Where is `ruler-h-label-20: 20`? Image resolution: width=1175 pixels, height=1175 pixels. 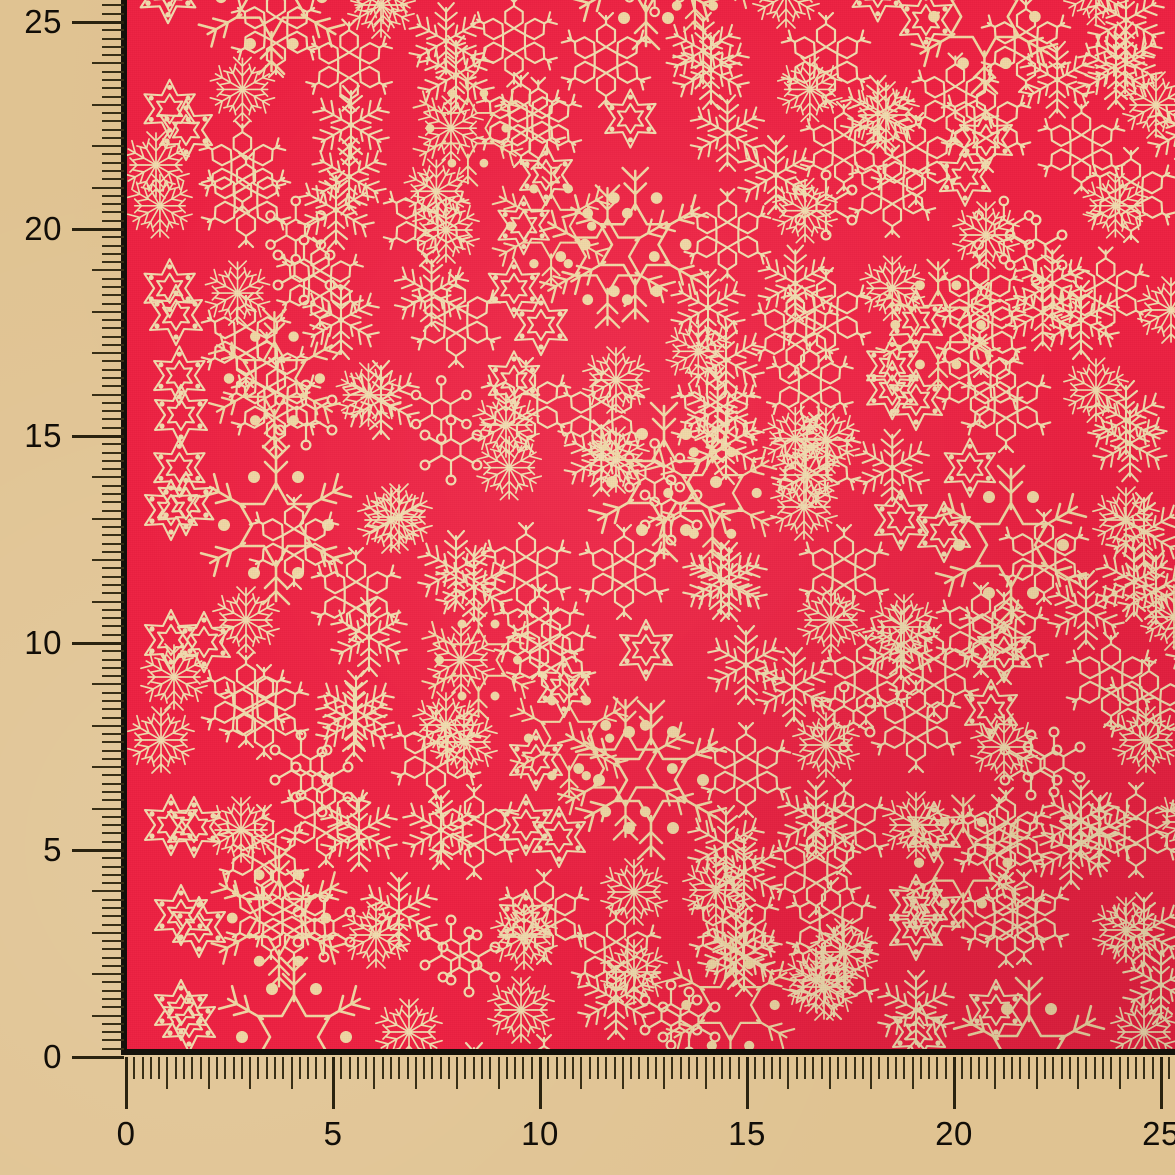 ruler-h-label-20: 20 is located at coordinates (954, 1133).